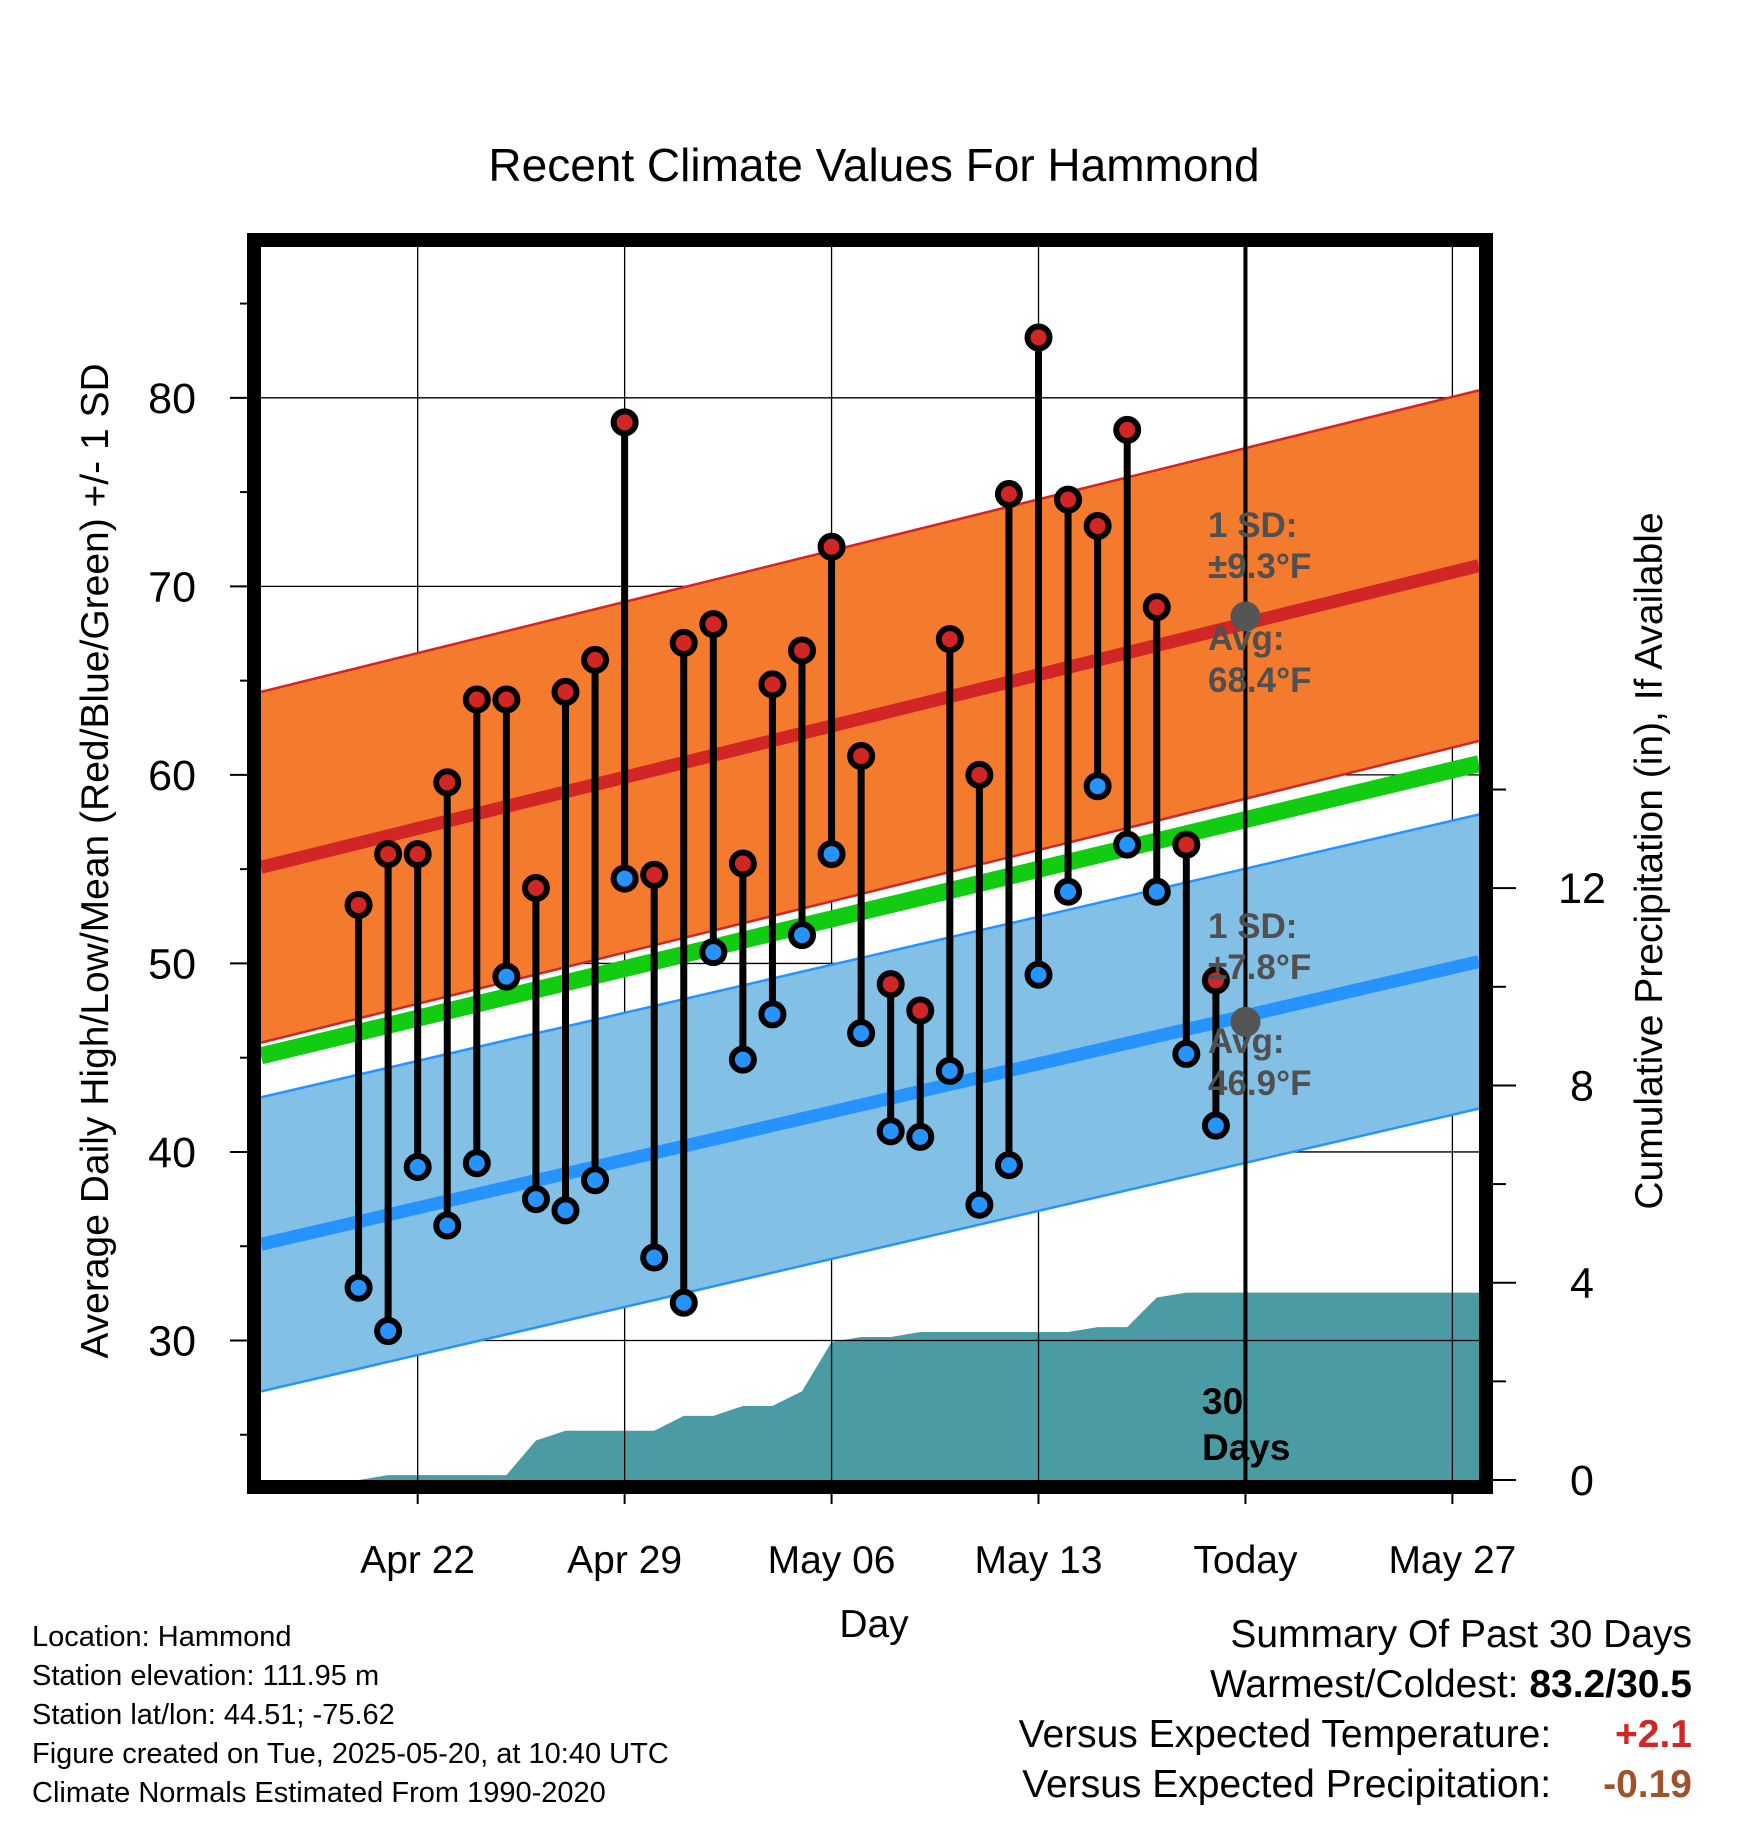 This screenshot has width=1748, height=1828. Describe the element at coordinates (1582, 1481) in the screenshot. I see `y2-tick-label: 0` at that location.